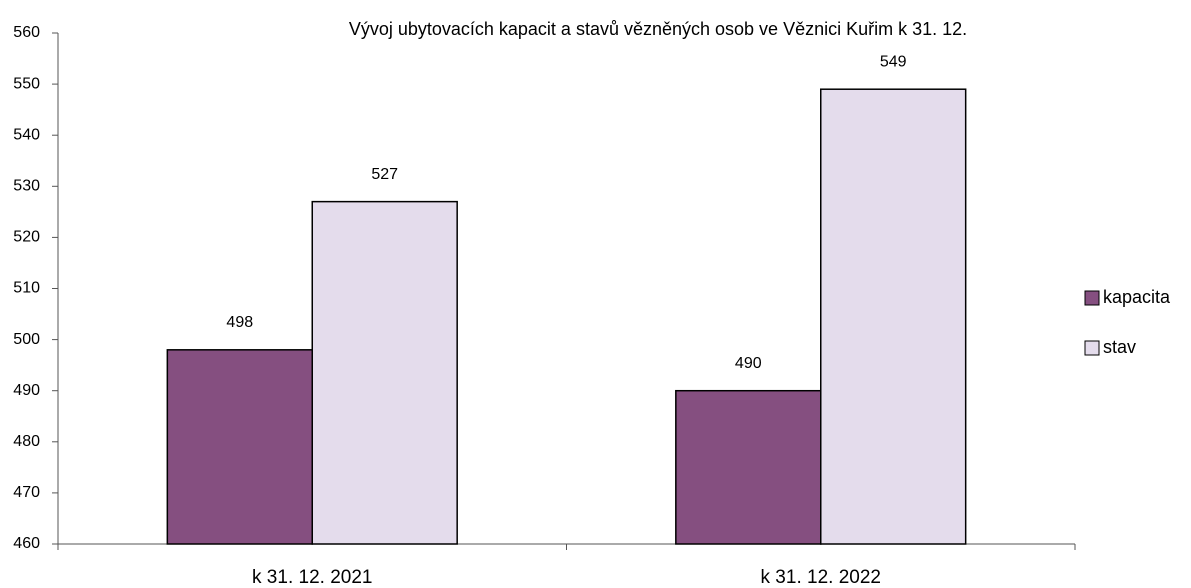  Describe the element at coordinates (26, 543) in the screenshot. I see `y-tick-label: 460` at that location.